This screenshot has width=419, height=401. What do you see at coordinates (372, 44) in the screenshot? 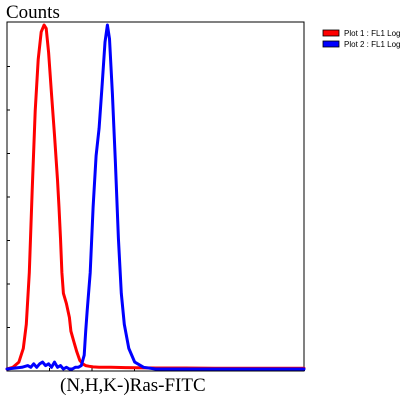
I see `legend-label-plot-2: Plot 2 : FL1 Log` at bounding box center [372, 44].